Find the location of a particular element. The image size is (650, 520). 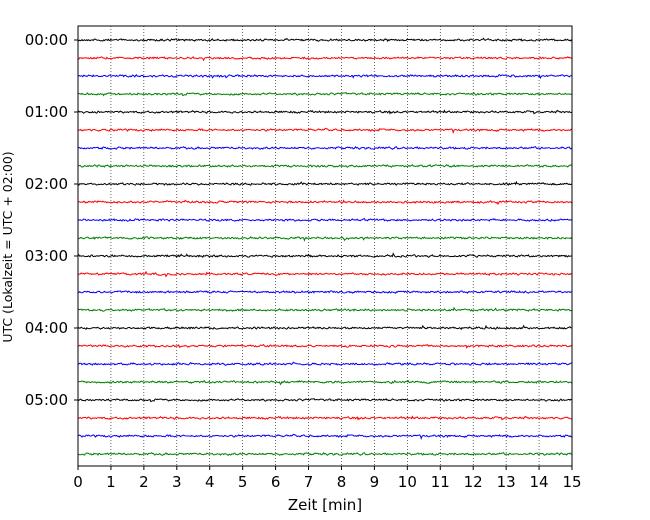

x-tick-label-12: 12 is located at coordinates (473, 482).